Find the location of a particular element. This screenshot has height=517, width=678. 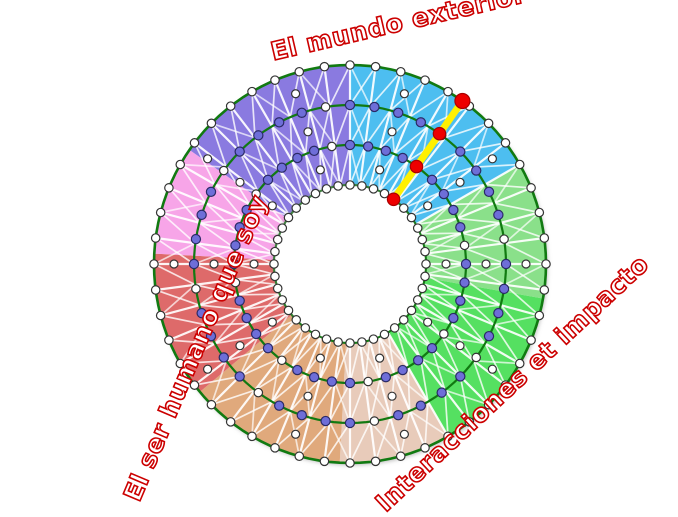

inner-hole is located at coordinates (350, 264).